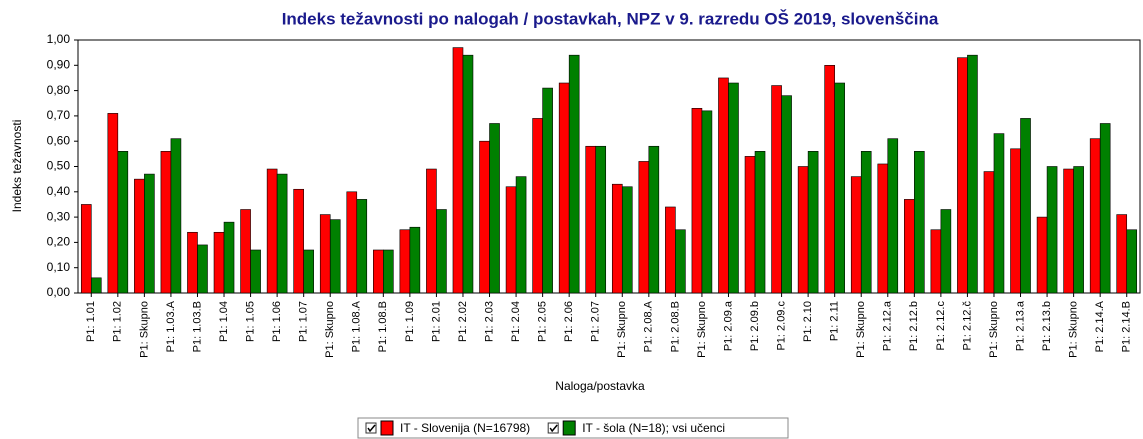 The image size is (1143, 439). Describe the element at coordinates (59, 140) in the screenshot. I see `y-tick-label: 0,60` at that location.